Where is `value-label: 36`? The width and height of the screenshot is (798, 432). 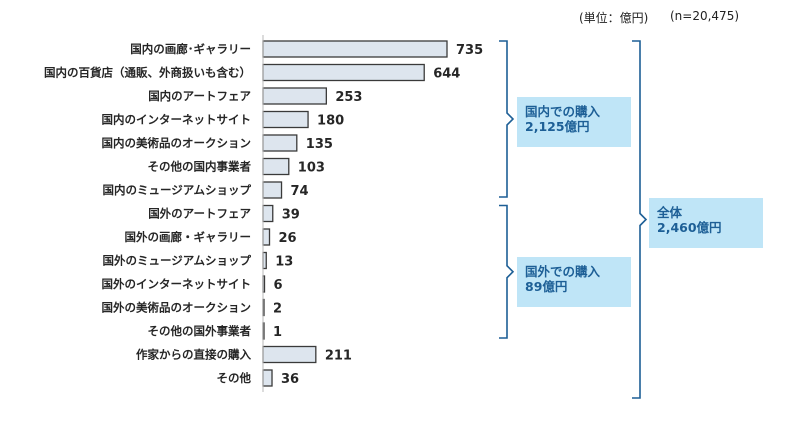 value-label: 36 is located at coordinates (290, 379).